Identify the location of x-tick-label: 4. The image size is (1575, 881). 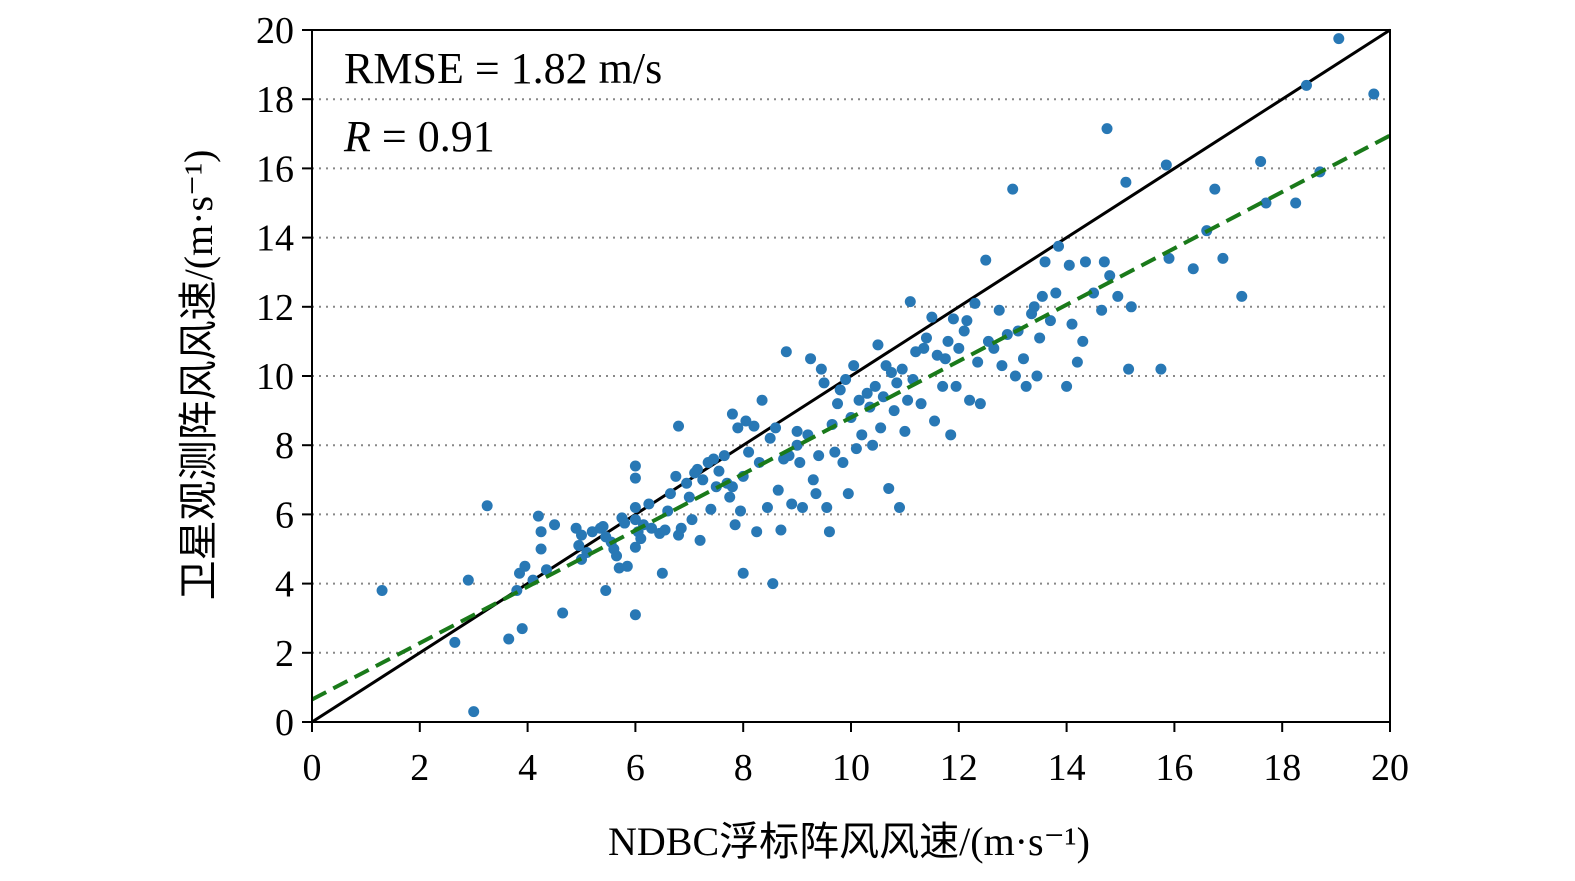
(527, 768).